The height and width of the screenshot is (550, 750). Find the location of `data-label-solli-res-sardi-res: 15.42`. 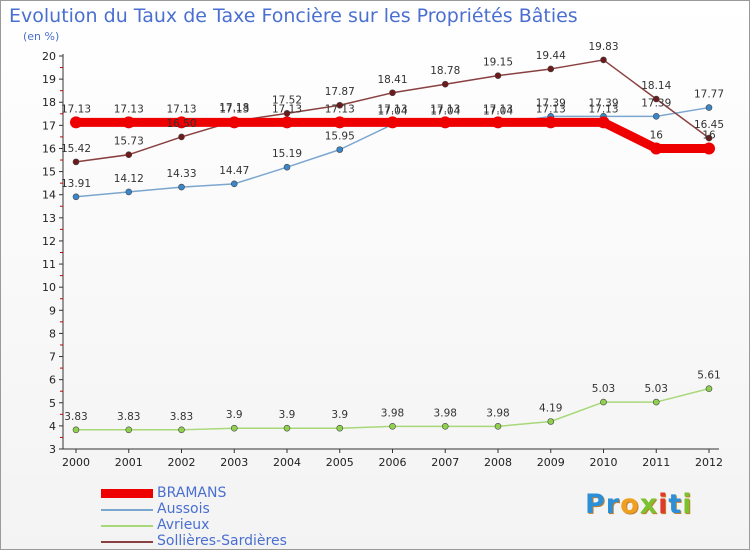

data-label-solli-res-sardi-res: 15.42 is located at coordinates (76, 149).